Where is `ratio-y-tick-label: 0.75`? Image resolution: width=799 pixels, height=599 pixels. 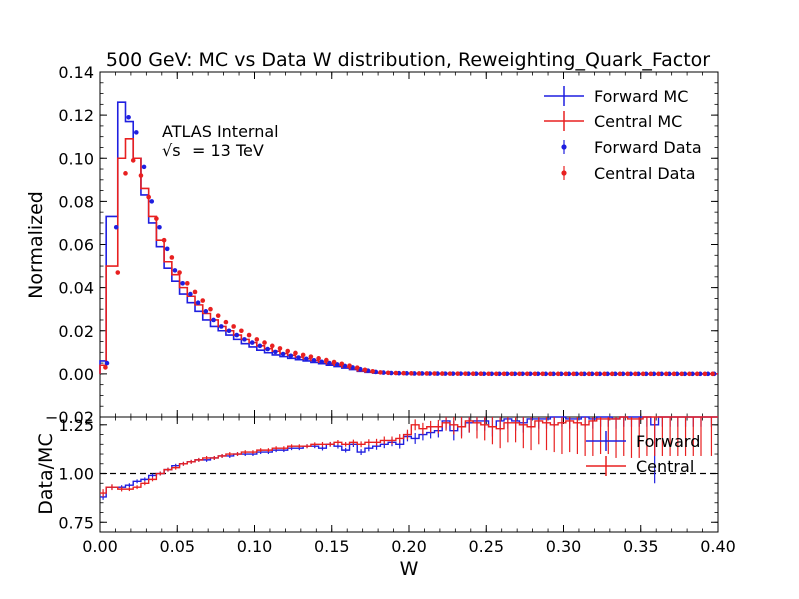
ratio-y-tick-label: 0.75 is located at coordinates (76, 522).